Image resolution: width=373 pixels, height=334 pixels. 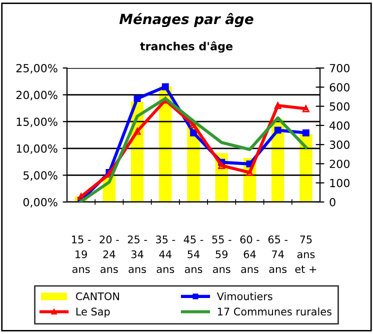 What do you see at coordinates (340, 183) in the screenshot?
I see `y2-tick-label: 100` at bounding box center [340, 183].